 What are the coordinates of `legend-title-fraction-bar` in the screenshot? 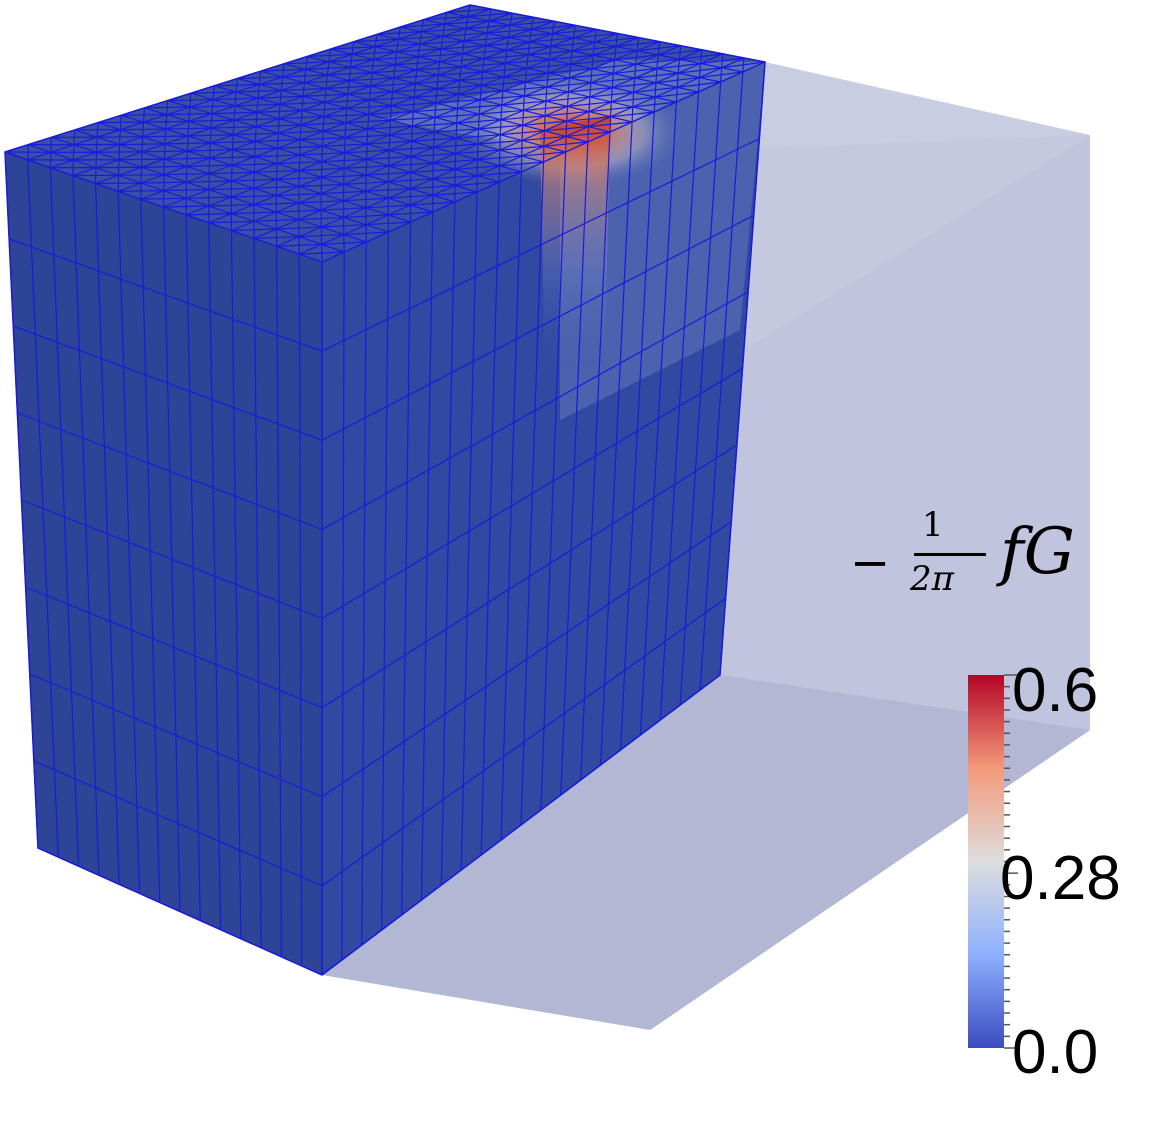 It's located at (950, 554).